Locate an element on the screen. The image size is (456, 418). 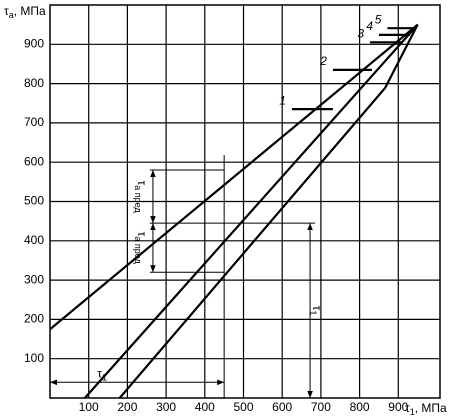
y-tick-label: 400 is located at coordinates (34, 240).